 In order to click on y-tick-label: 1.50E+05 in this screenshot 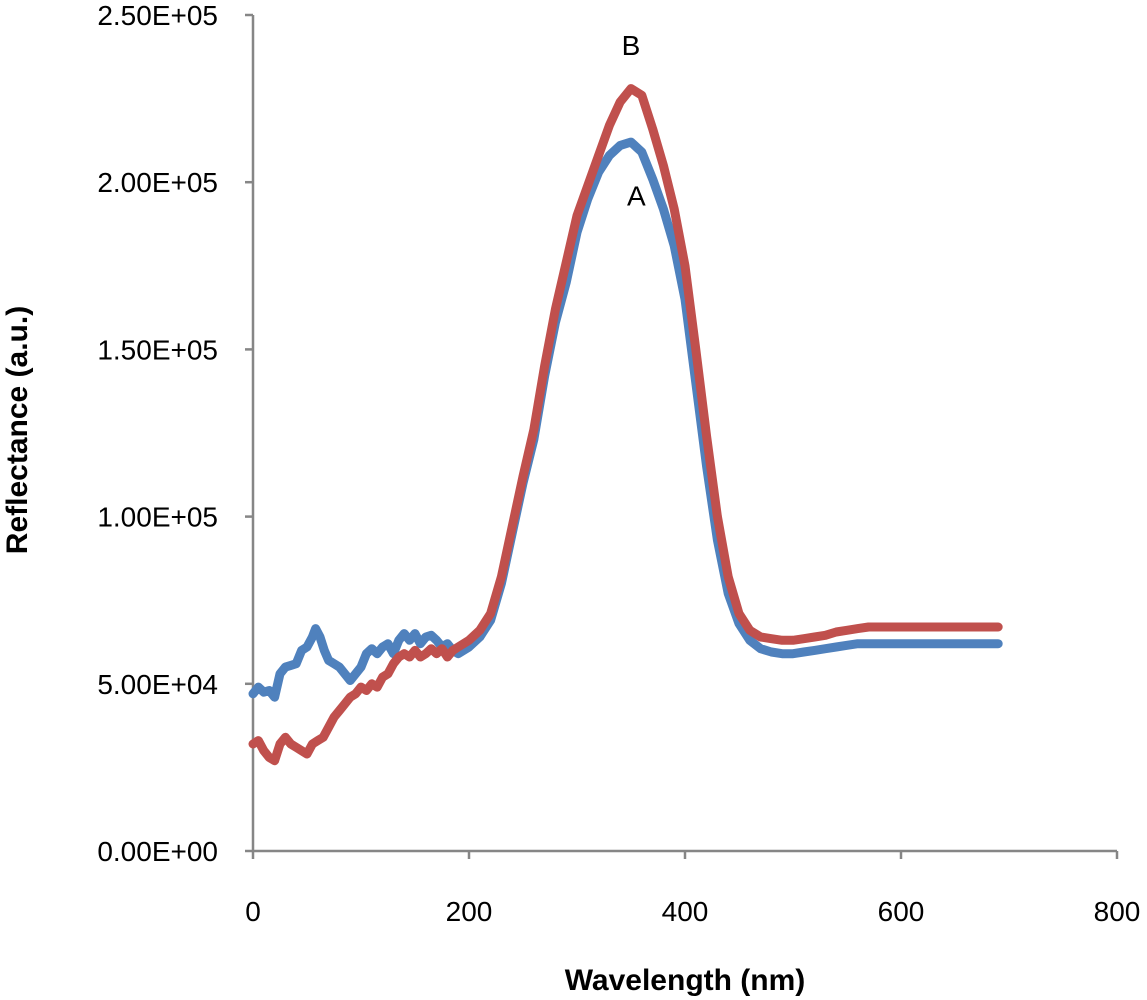, I will do `click(157, 349)`.